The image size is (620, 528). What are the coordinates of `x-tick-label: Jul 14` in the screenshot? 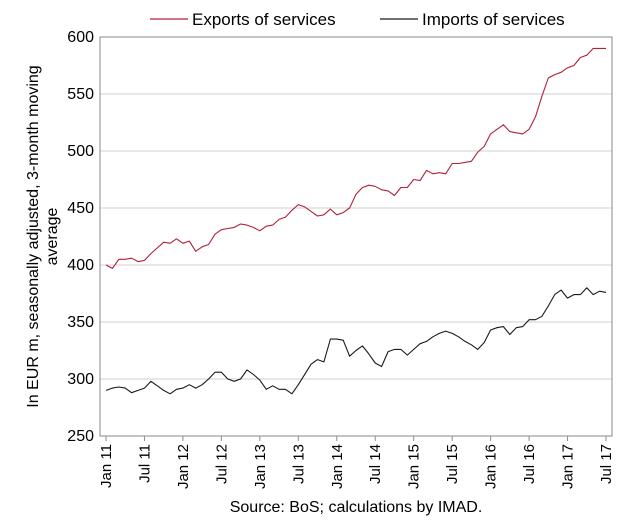 It's located at (375, 464).